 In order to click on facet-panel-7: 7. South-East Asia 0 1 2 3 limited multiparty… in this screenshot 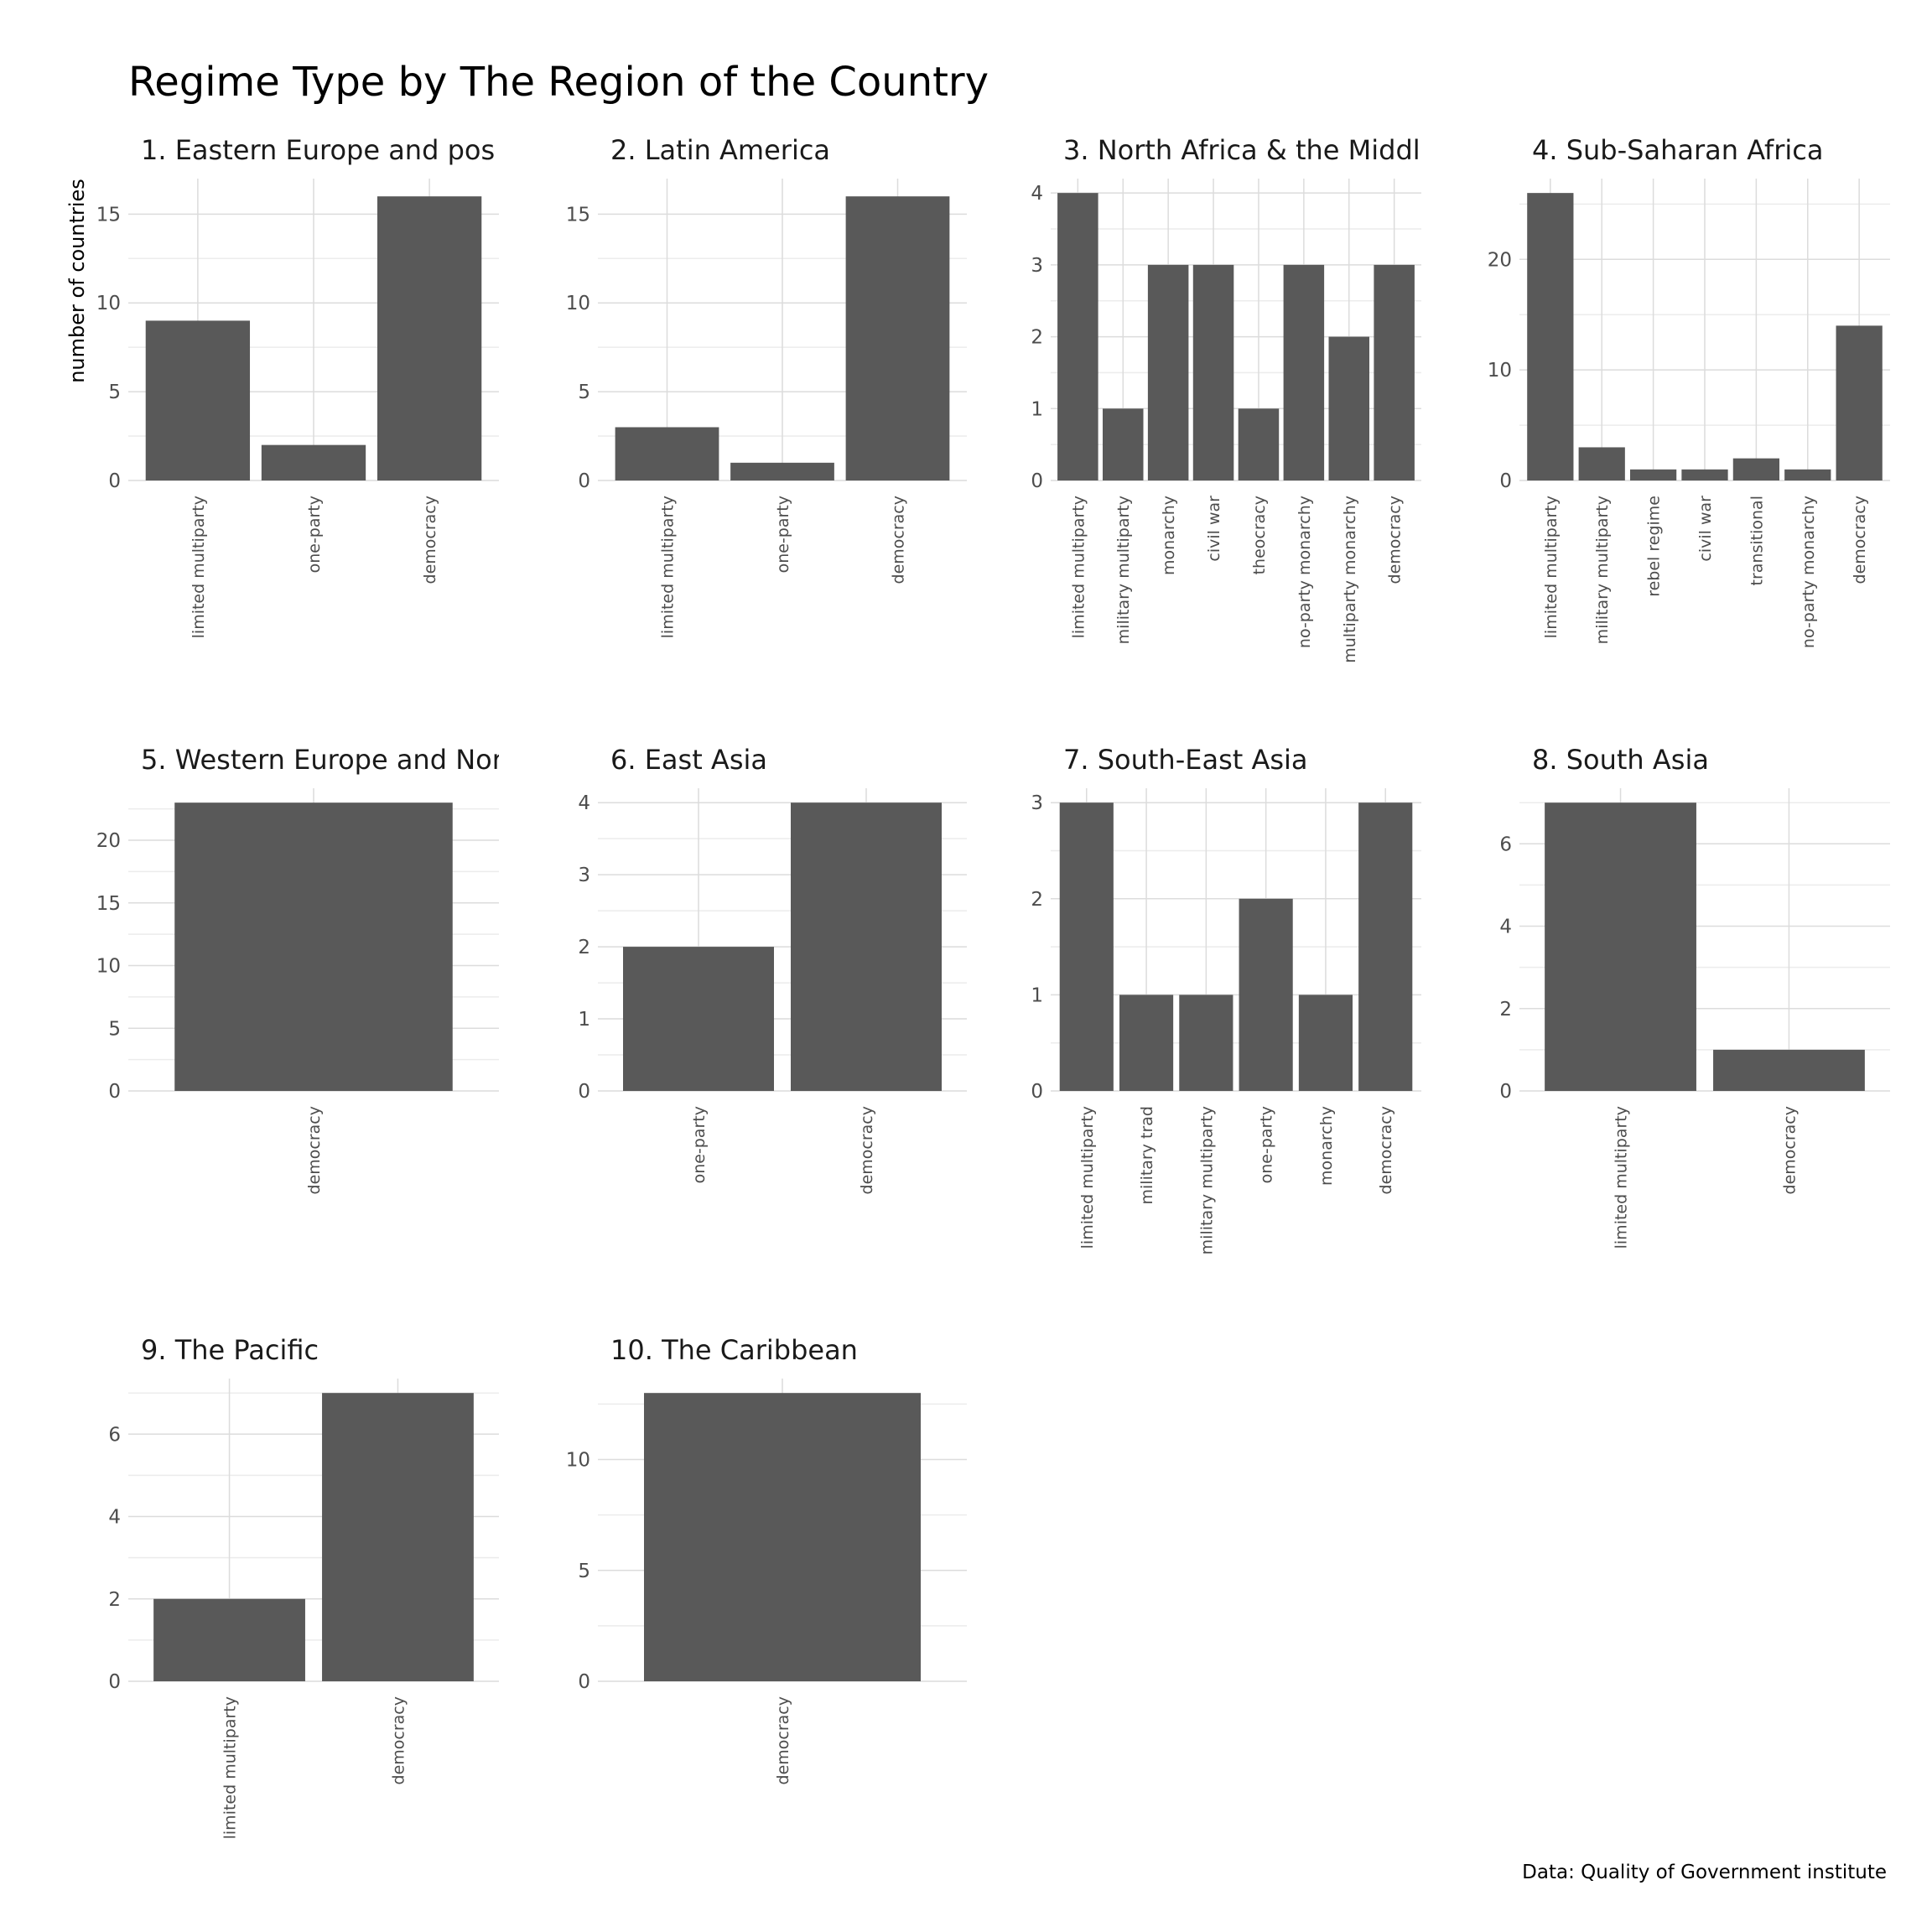, I will do `click(1226, 999)`.